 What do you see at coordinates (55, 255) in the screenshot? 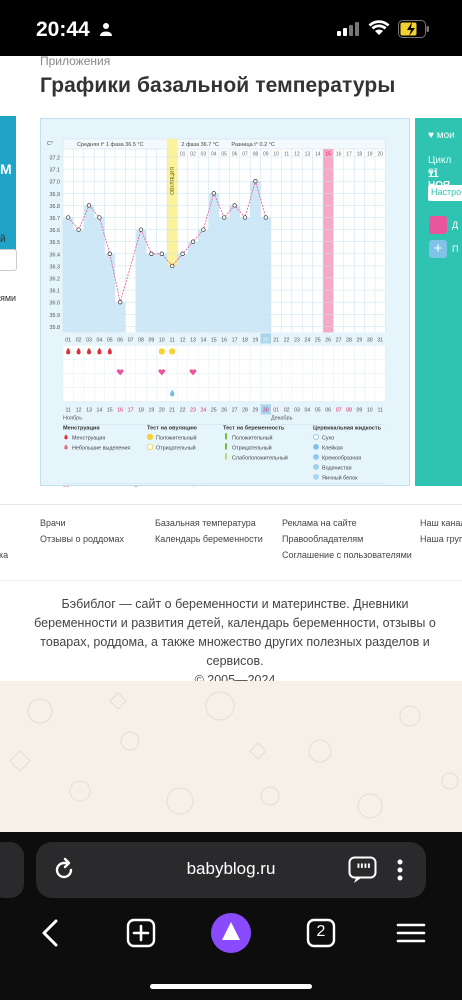
I see `y-tick-label: 36.4` at bounding box center [55, 255].